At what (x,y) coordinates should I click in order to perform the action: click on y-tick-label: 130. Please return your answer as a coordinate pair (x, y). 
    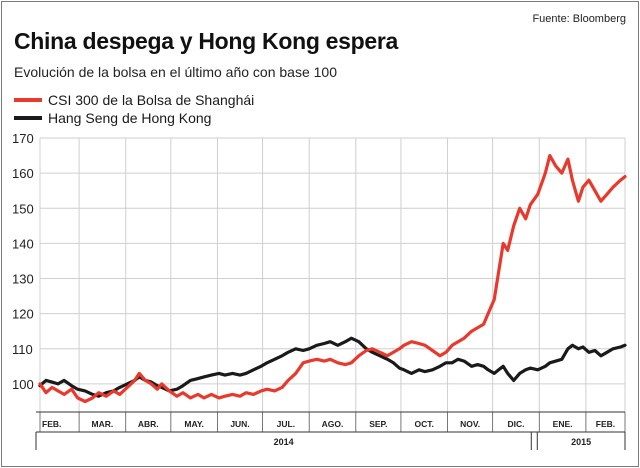
    Looking at the image, I should click on (23, 279).